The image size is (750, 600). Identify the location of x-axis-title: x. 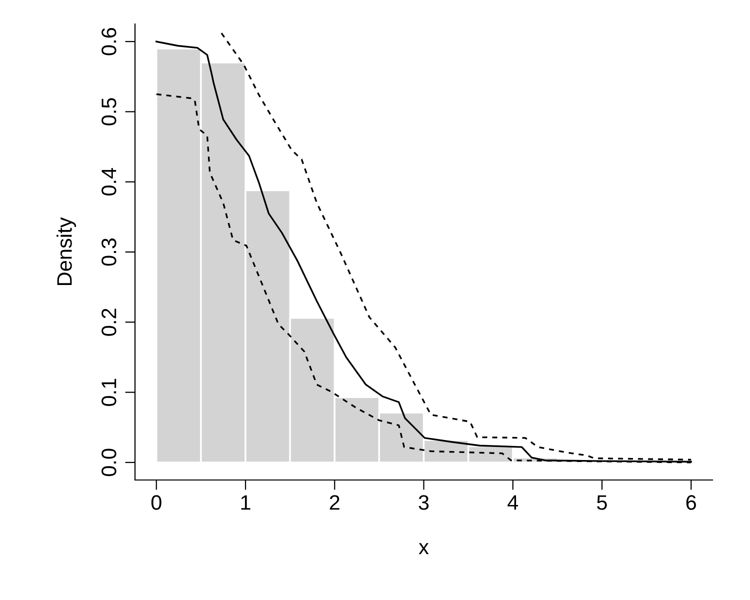
(423, 548).